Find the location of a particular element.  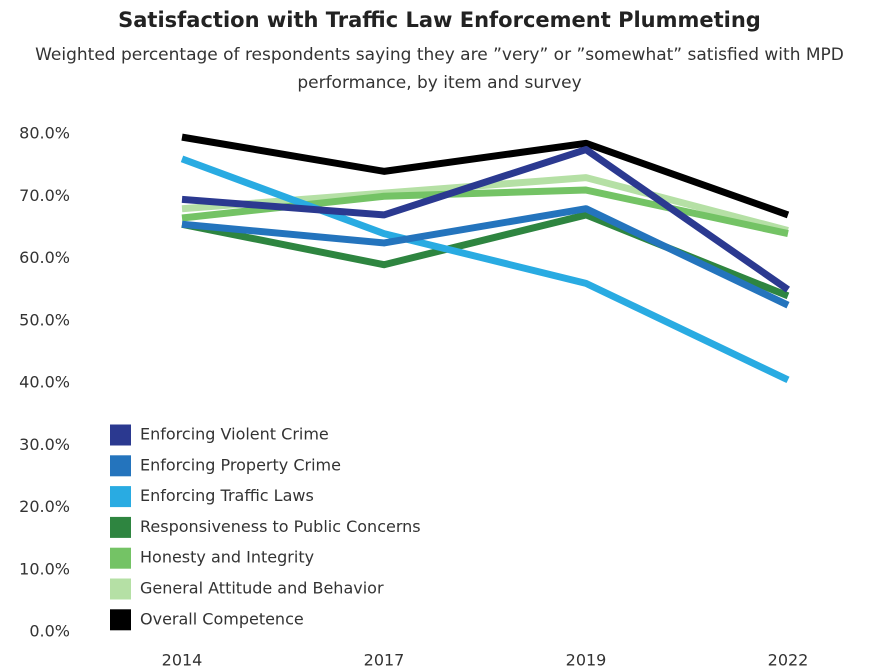

y-tick-label: 10.0% is located at coordinates (44, 568).